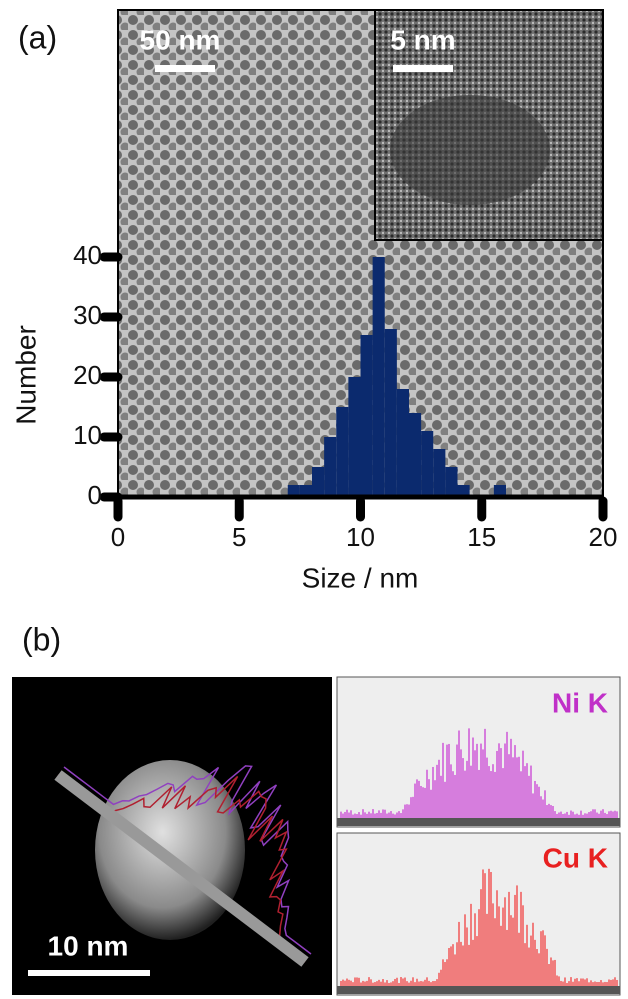 The image size is (628, 999). I want to click on line-scan, so click(181, 868).